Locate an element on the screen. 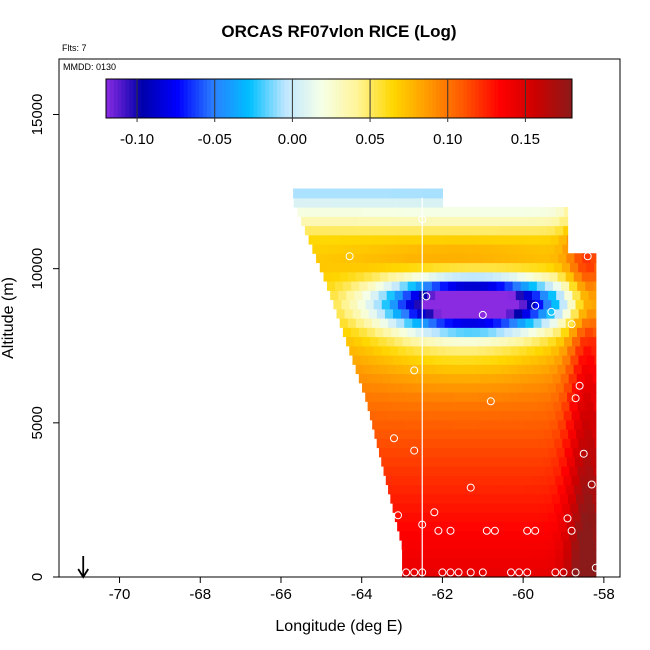 The height and width of the screenshot is (650, 650). colorbar-tick-label: 0.10 is located at coordinates (447, 139).